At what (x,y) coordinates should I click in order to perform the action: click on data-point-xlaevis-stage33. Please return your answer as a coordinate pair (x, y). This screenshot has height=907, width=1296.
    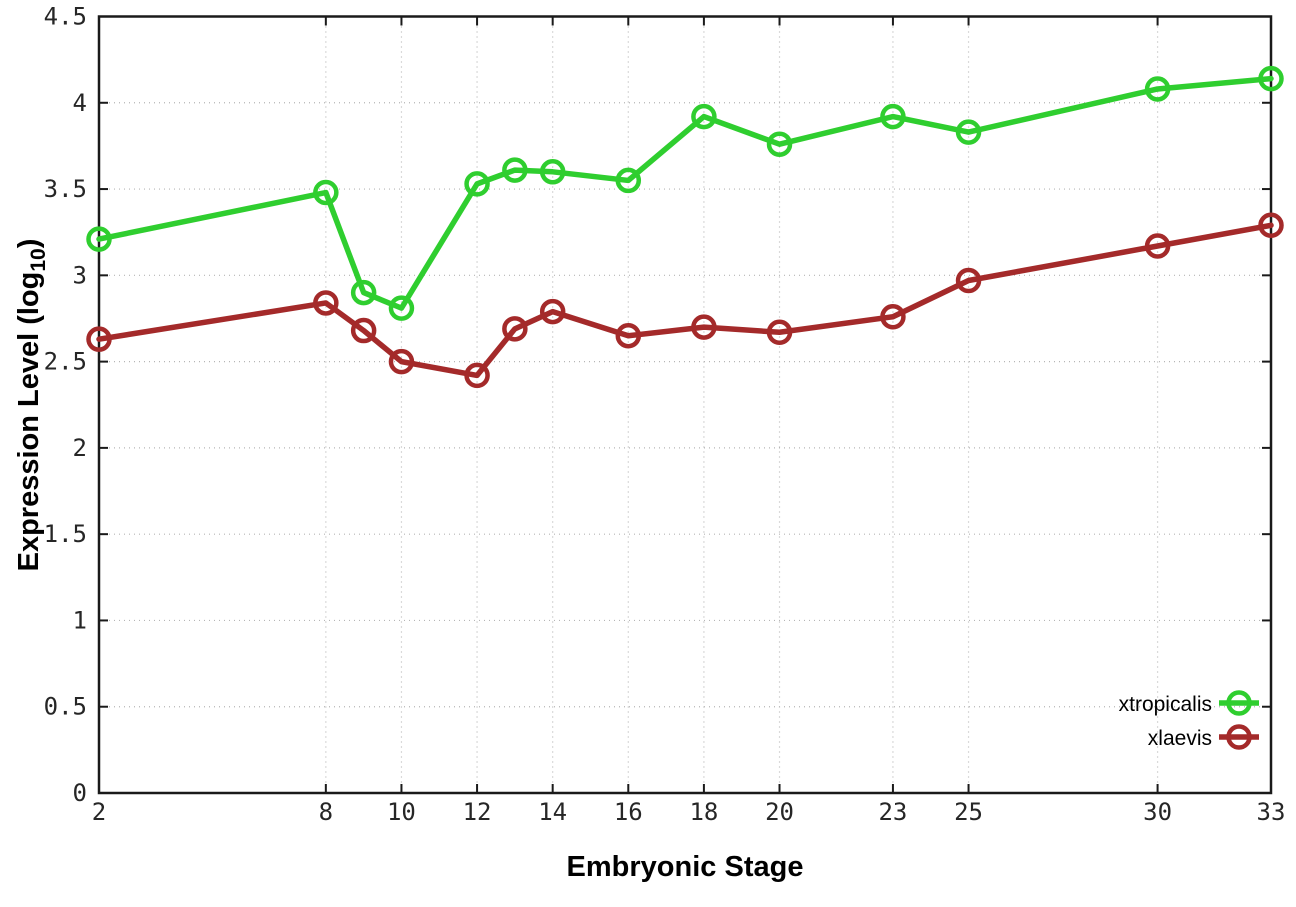
    Looking at the image, I should click on (1271, 225).